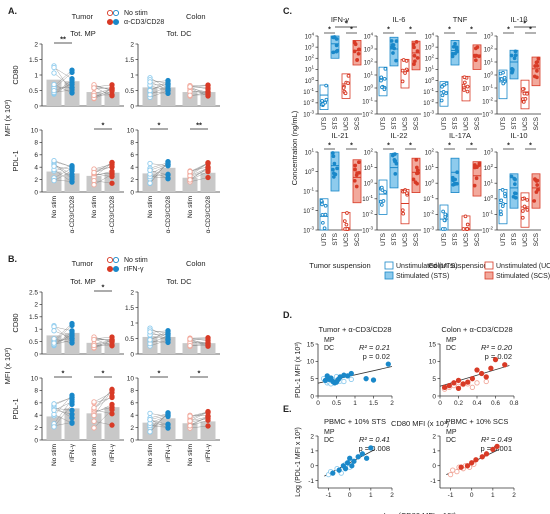  I want to click on panel-c-sub6-xtick-label-2: UCS, so click(466, 239).